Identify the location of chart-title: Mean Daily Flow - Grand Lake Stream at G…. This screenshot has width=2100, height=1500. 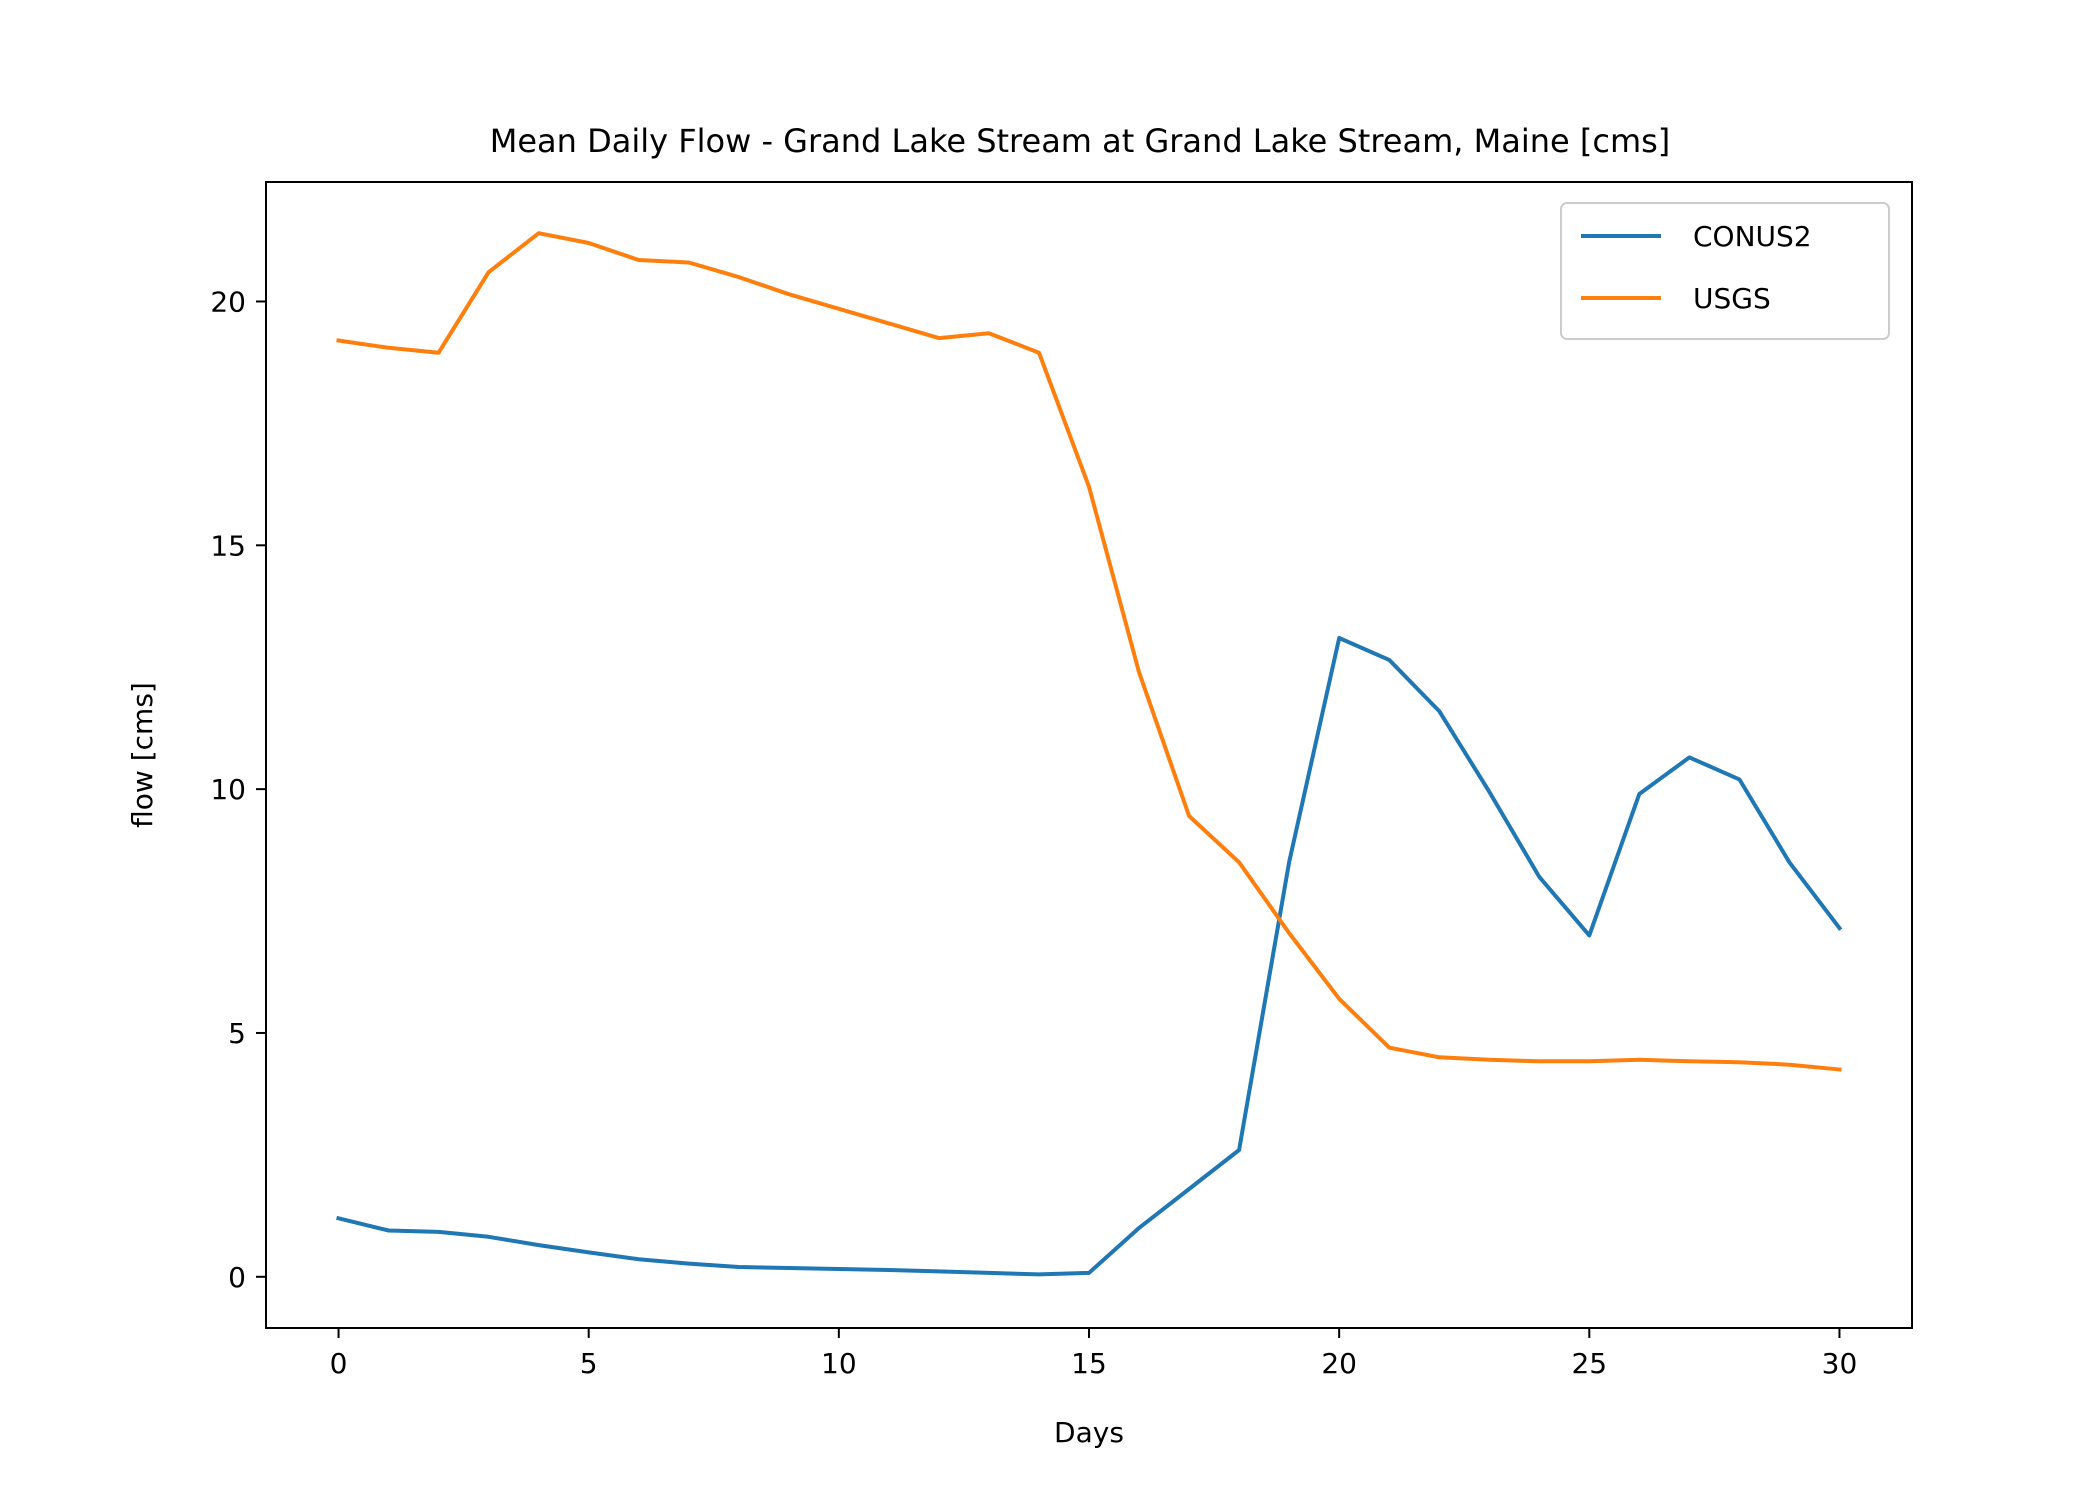
(1080, 141).